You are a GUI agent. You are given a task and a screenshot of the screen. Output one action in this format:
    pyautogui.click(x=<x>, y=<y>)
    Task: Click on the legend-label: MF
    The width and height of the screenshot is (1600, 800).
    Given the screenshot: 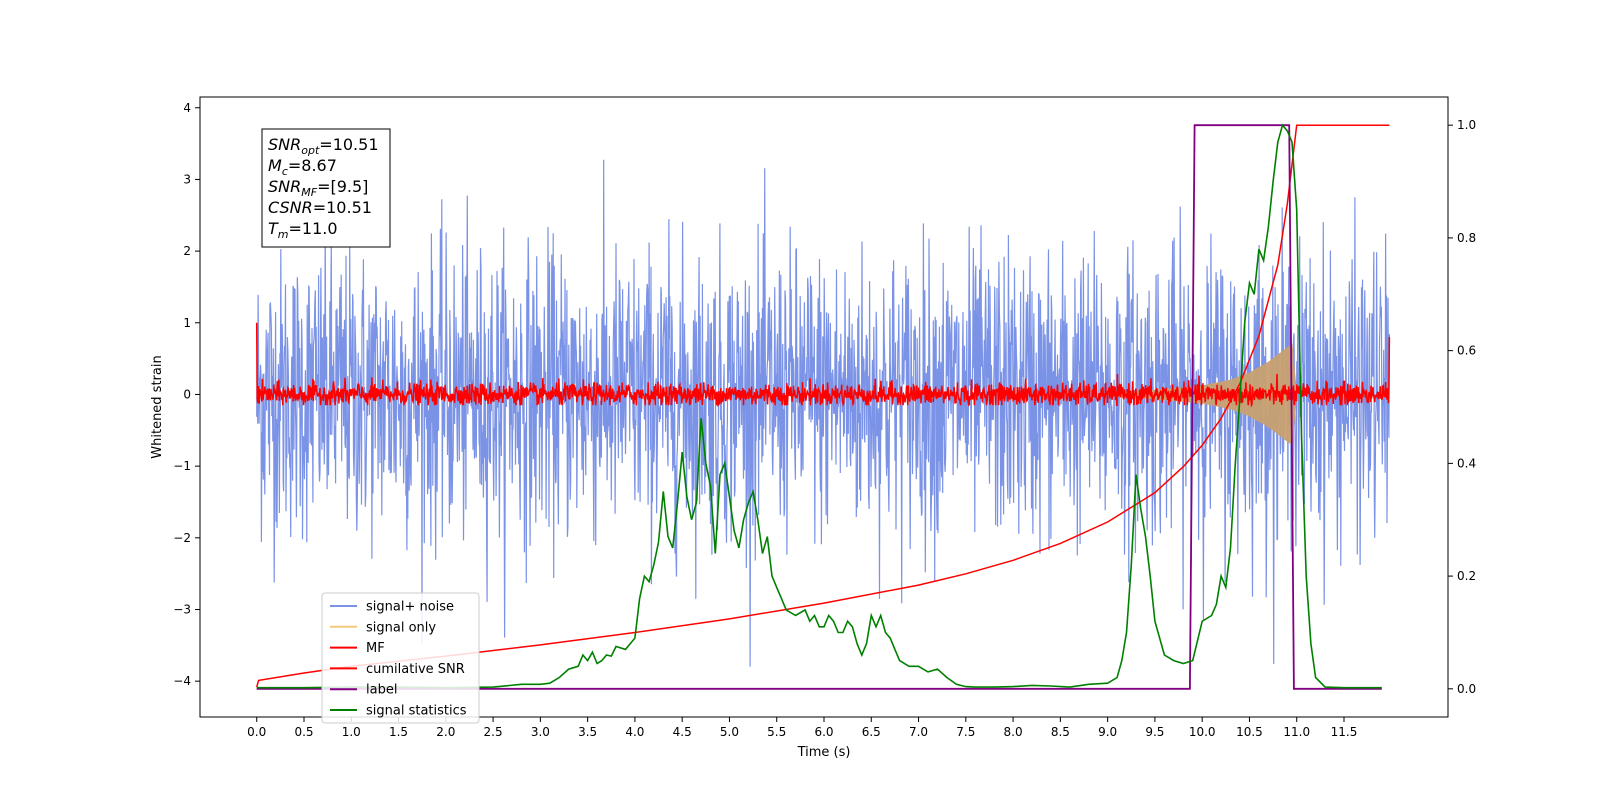 What is the action you would take?
    pyautogui.click(x=375, y=648)
    